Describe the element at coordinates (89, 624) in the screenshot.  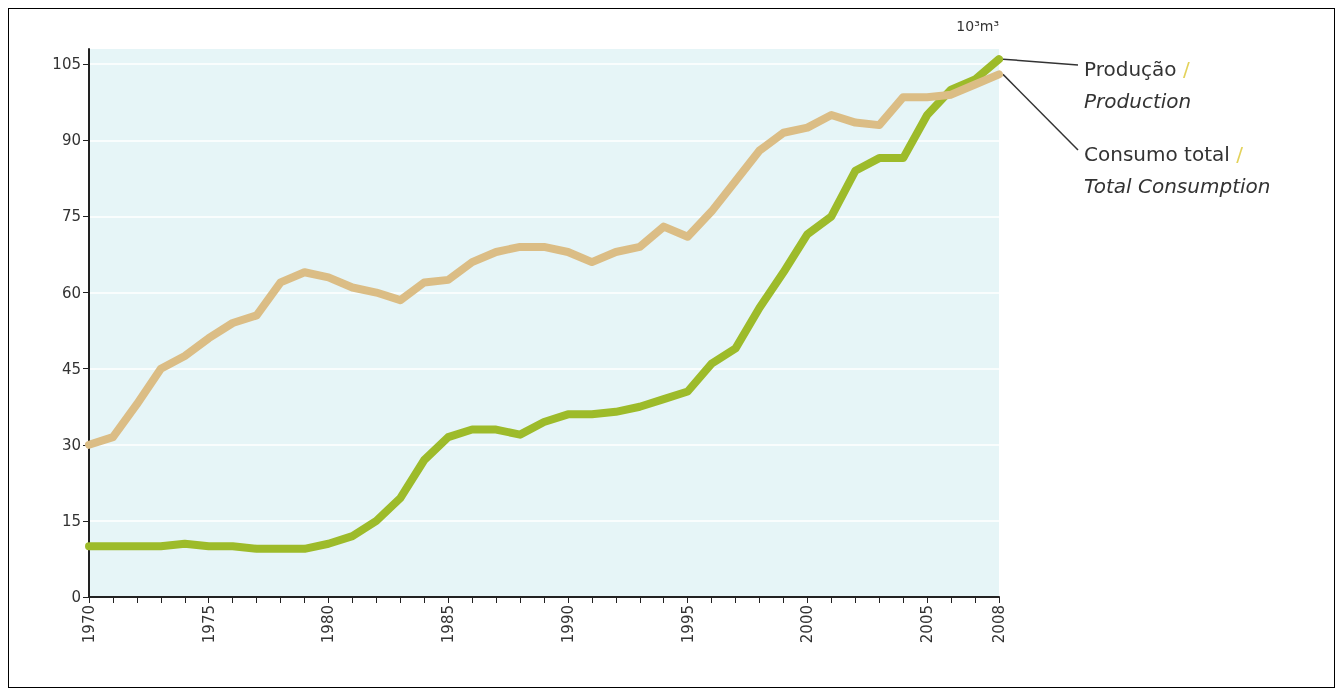
I see `x-tick-label: 1970` at that location.